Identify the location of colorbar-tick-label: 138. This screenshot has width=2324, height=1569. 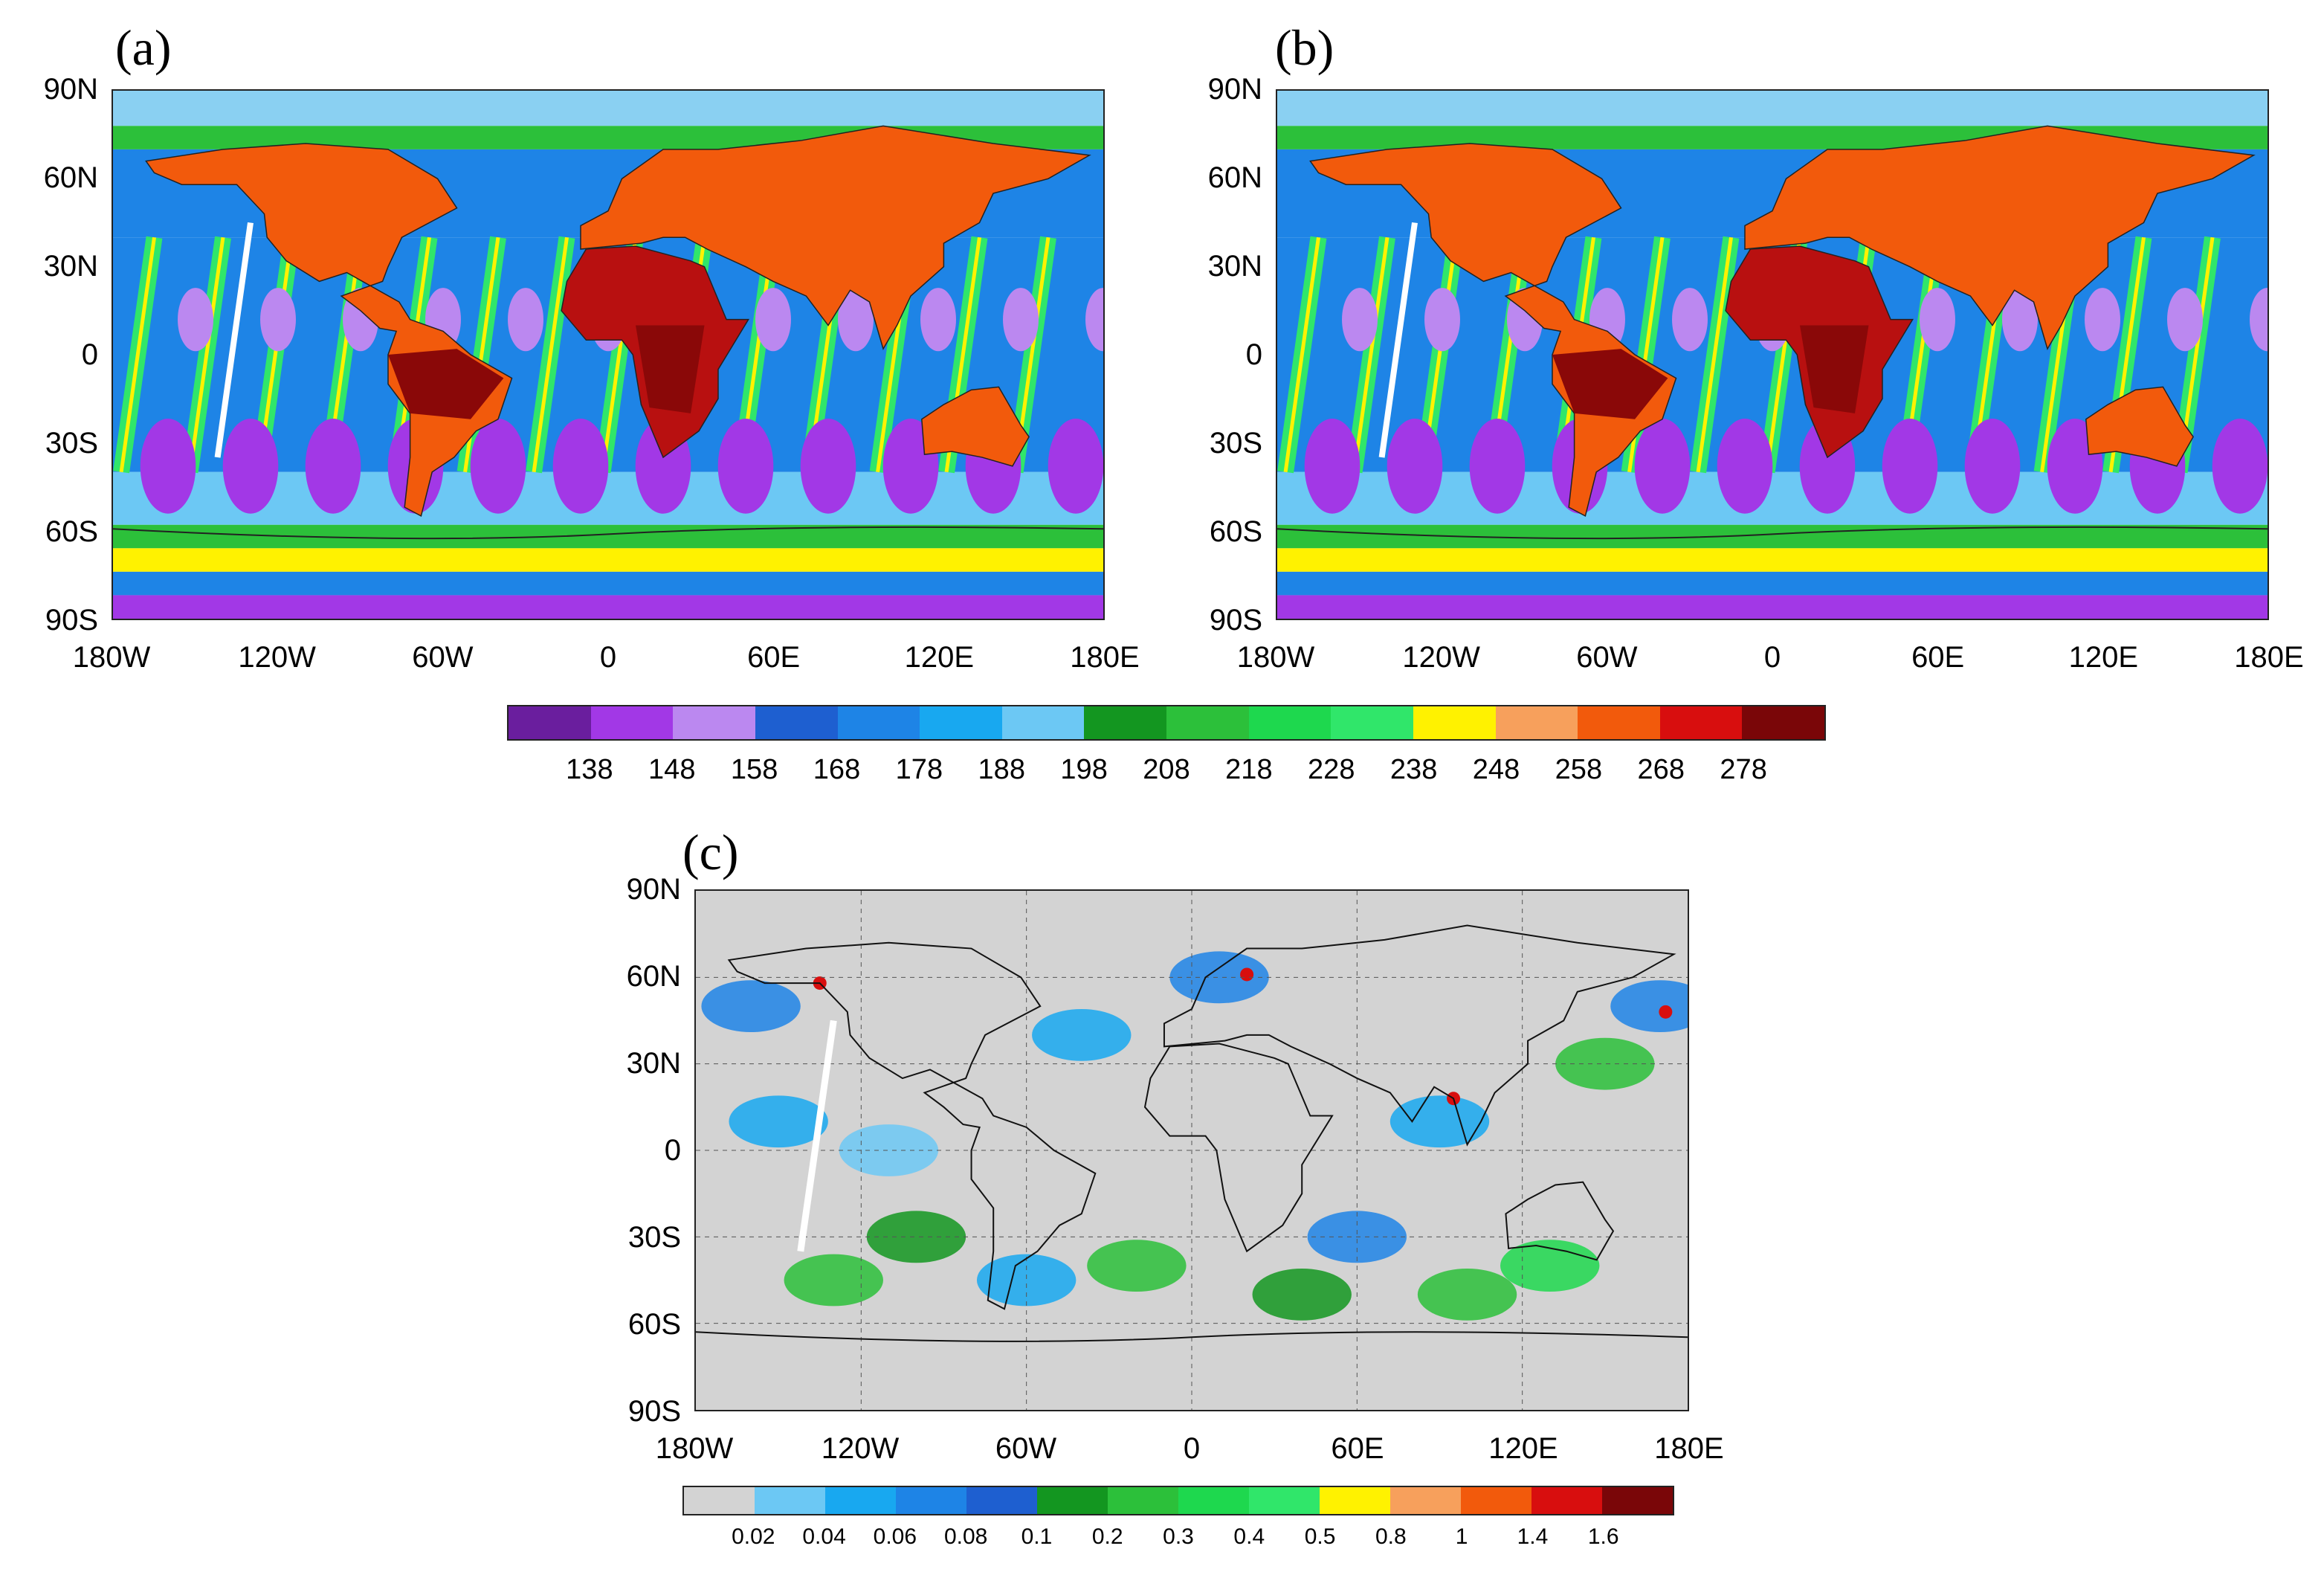
(589, 769).